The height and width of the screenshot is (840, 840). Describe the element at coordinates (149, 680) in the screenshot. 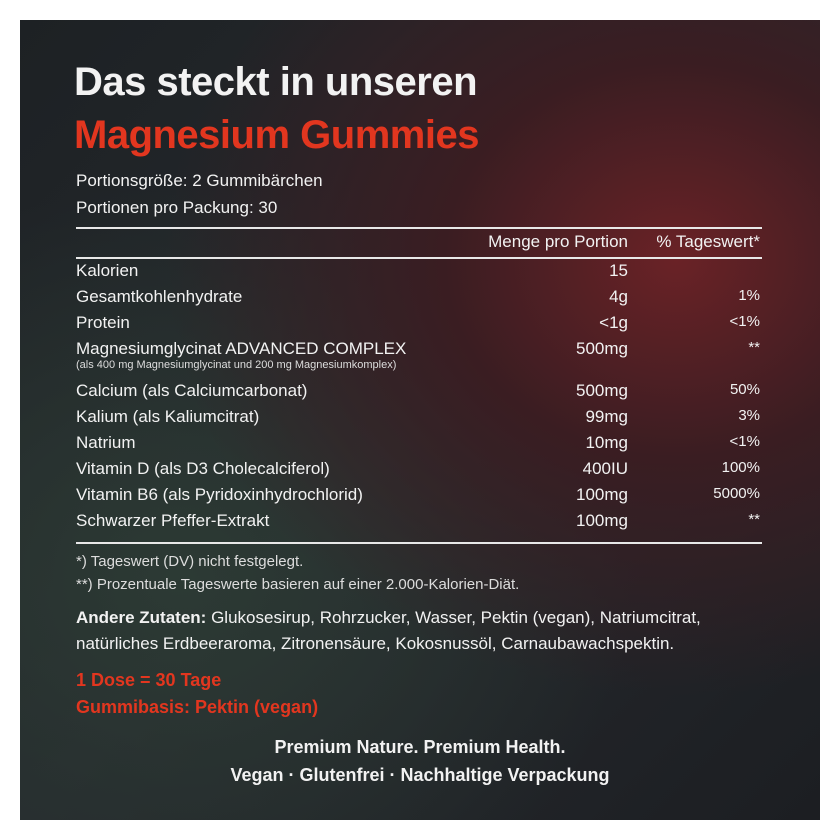

I see `highlight: 1 Dose = 30 Tage` at that location.